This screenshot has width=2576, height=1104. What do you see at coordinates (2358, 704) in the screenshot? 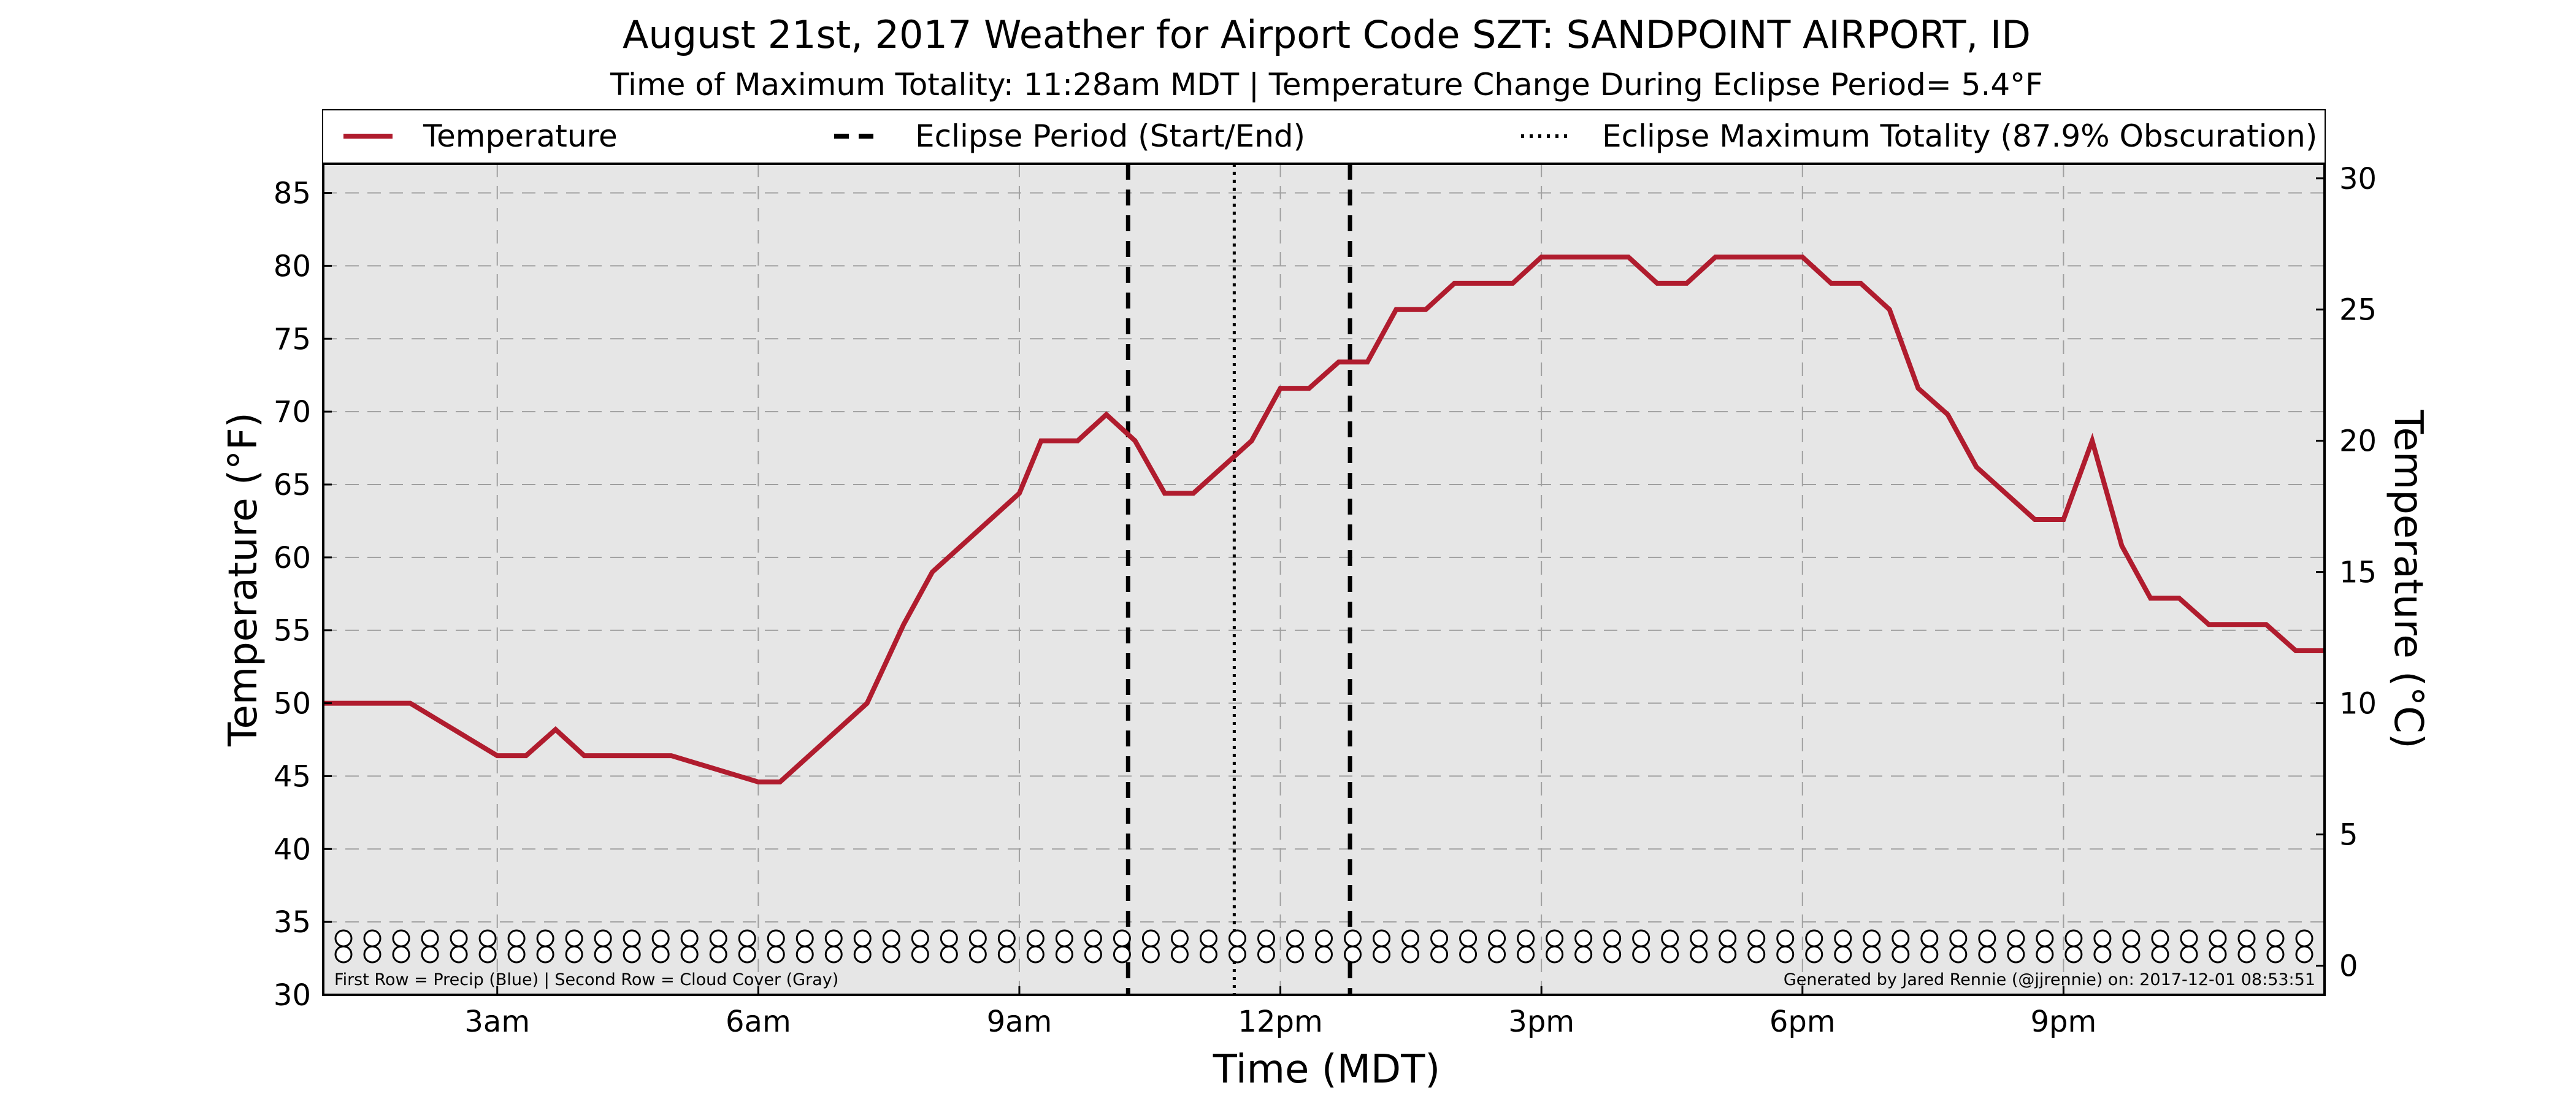
I see `y-tick-label-right: 10` at bounding box center [2358, 704].